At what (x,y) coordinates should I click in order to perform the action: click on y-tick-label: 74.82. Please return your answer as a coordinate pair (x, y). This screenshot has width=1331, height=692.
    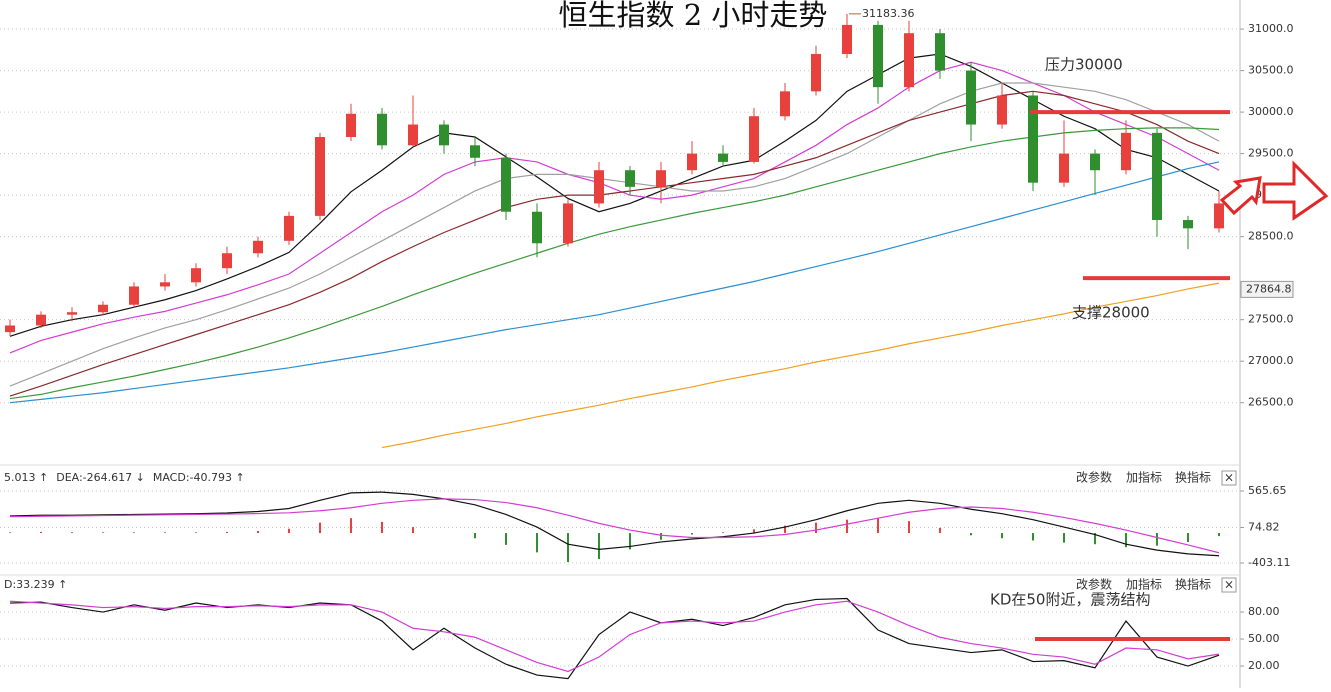
    Looking at the image, I should click on (1264, 526).